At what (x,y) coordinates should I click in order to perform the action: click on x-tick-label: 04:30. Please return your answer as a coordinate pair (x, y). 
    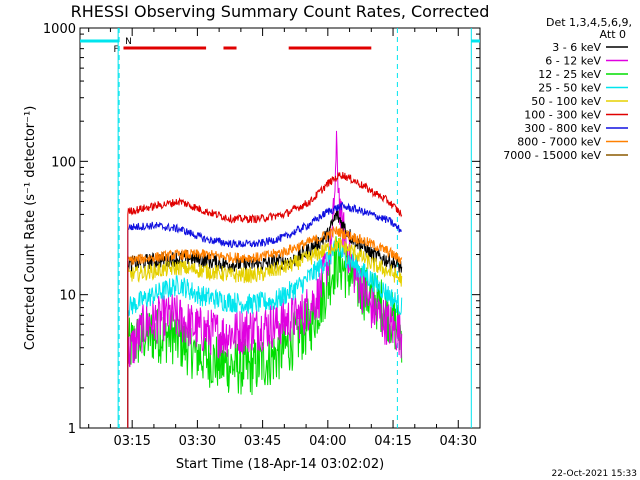
    Looking at the image, I should click on (458, 441).